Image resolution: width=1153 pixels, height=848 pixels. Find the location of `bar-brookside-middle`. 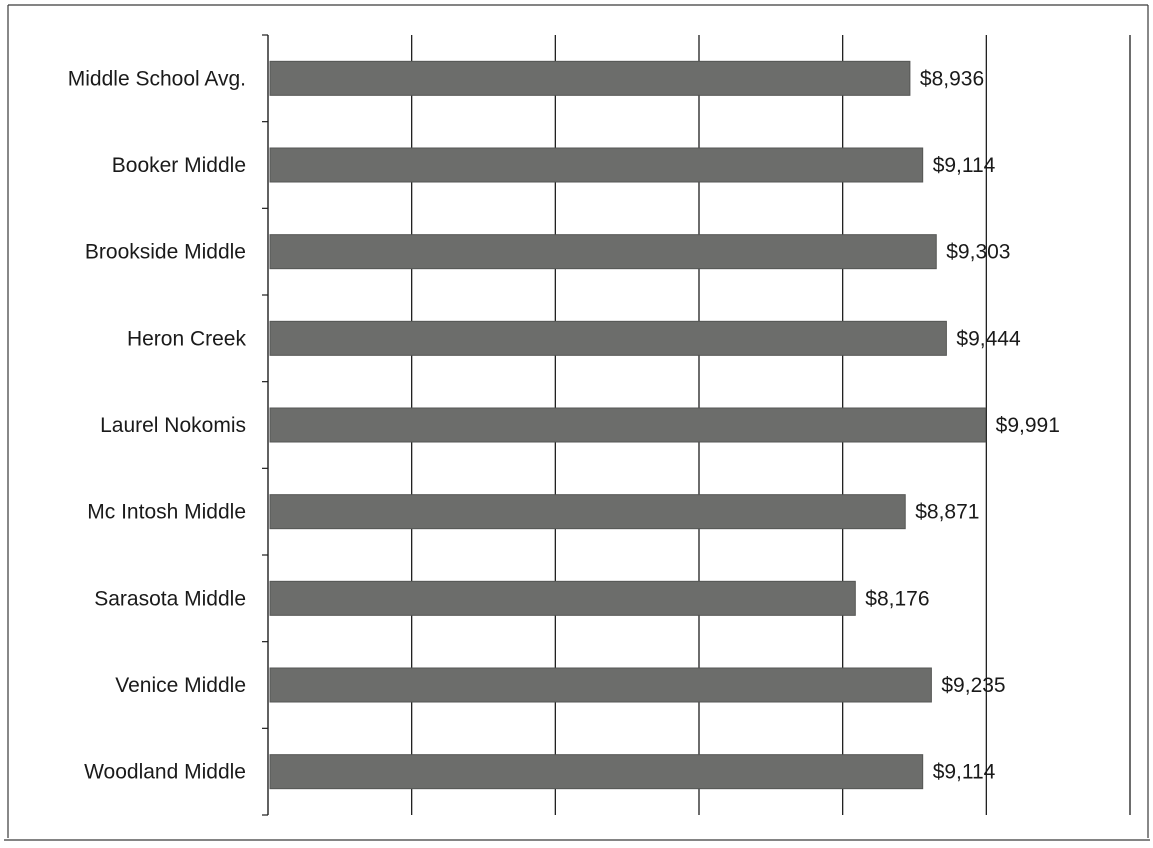

bar-brookside-middle is located at coordinates (603, 252).